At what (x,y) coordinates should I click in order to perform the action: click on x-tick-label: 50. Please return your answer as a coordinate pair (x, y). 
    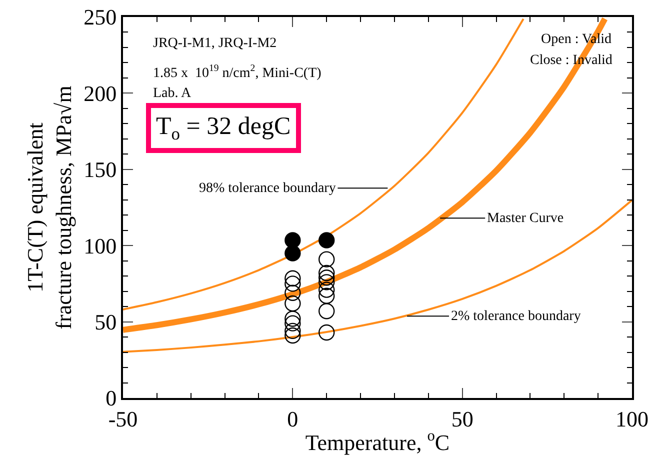
    Looking at the image, I should click on (462, 419).